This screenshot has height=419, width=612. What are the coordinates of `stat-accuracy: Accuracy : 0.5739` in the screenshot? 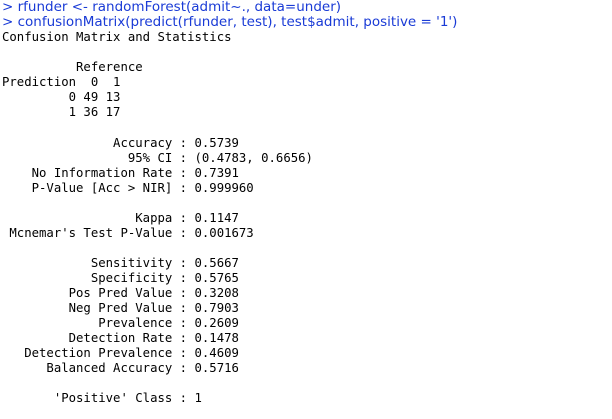 It's located at (120, 143).